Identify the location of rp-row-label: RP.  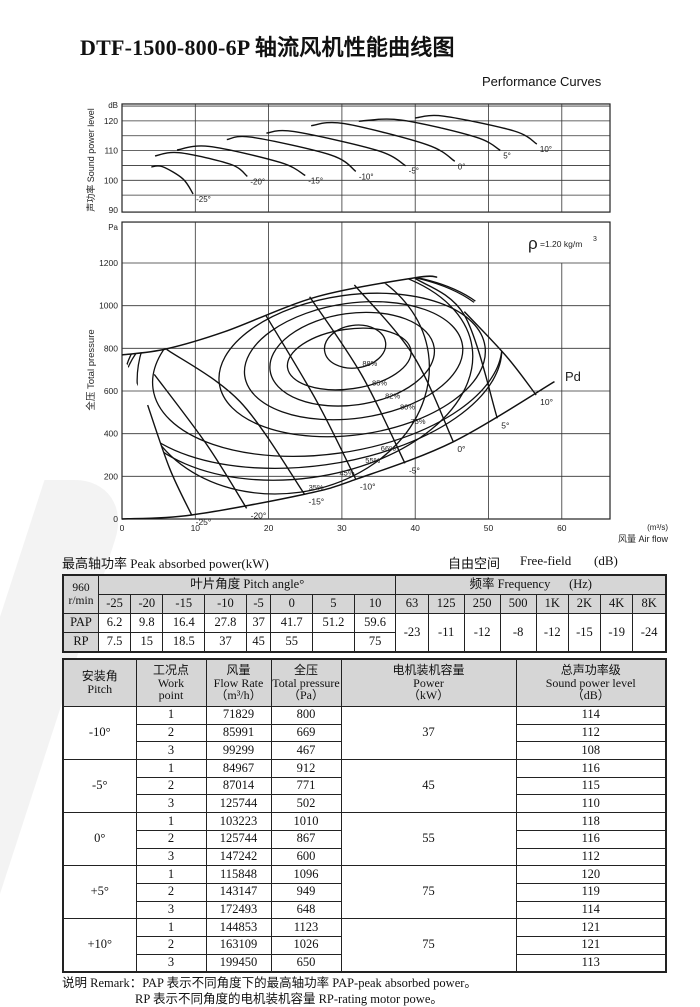
(80, 642).